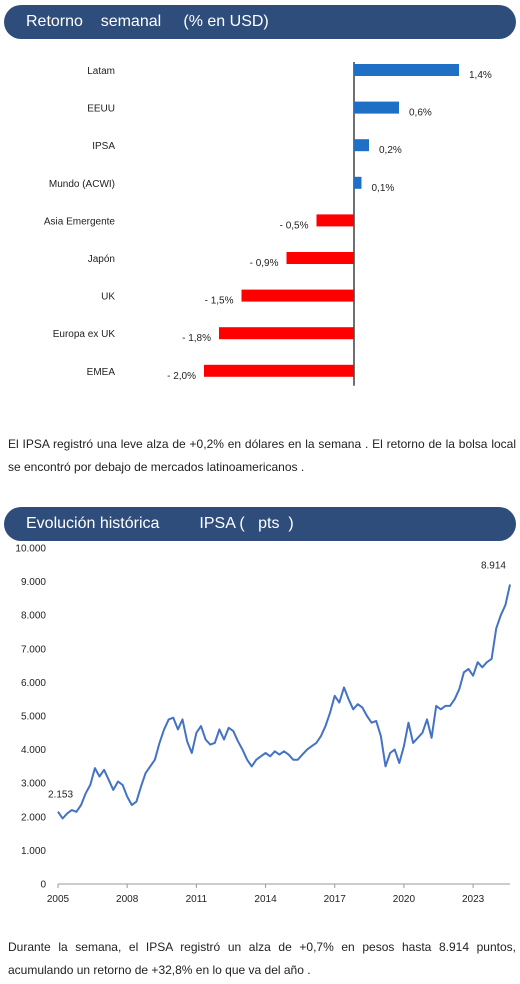 This screenshot has height=984, width=520. I want to click on data-label: - 0,9%, so click(264, 263).